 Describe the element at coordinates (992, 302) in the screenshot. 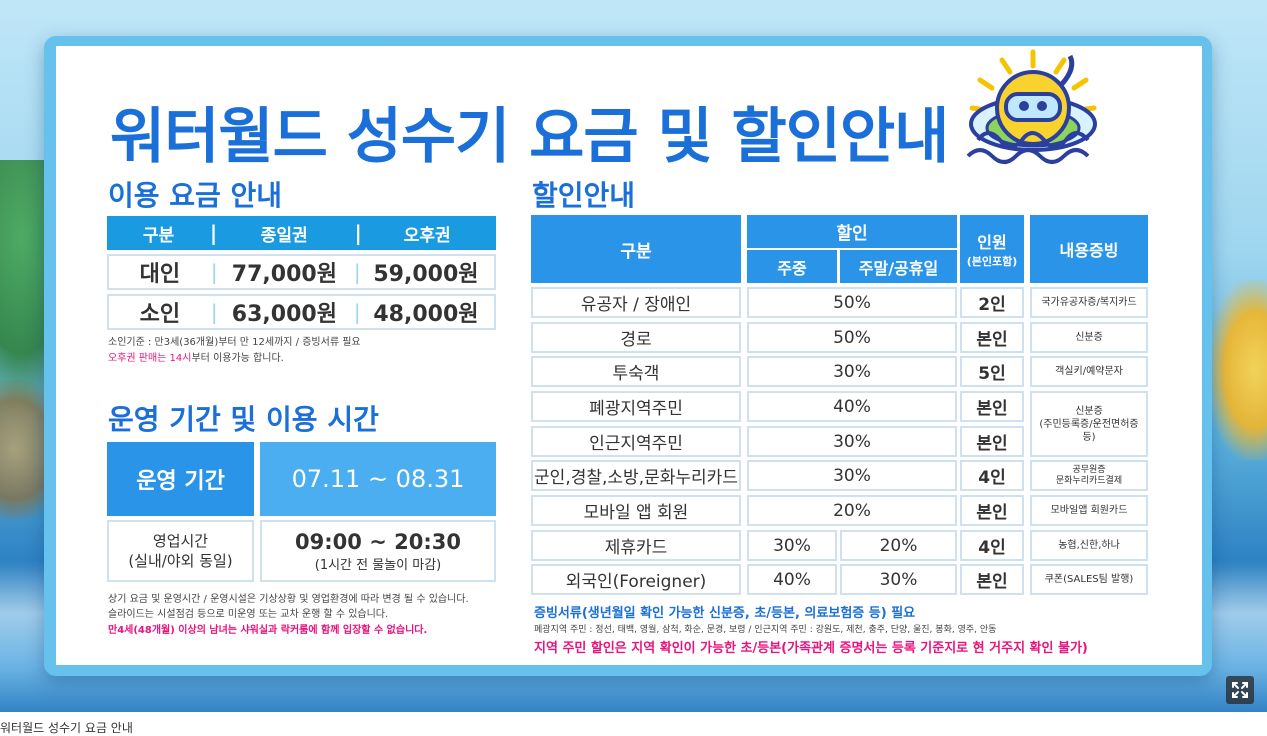

I see `row-people: 2인` at that location.